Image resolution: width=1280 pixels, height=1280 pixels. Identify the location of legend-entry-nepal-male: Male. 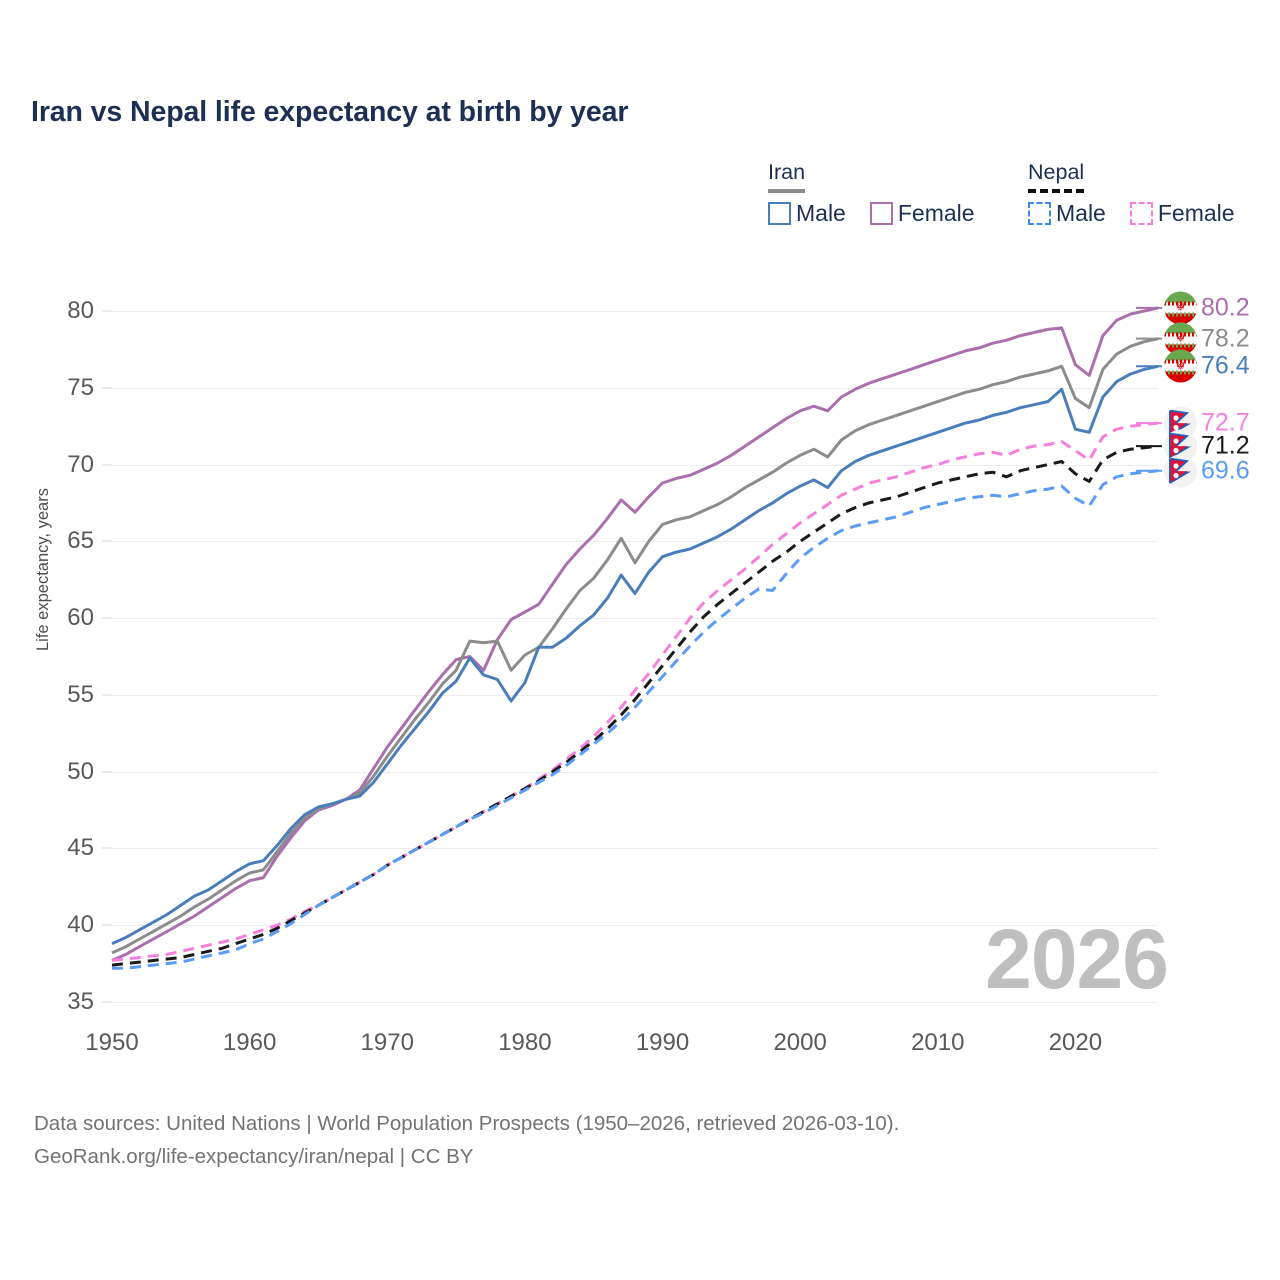
(1067, 213).